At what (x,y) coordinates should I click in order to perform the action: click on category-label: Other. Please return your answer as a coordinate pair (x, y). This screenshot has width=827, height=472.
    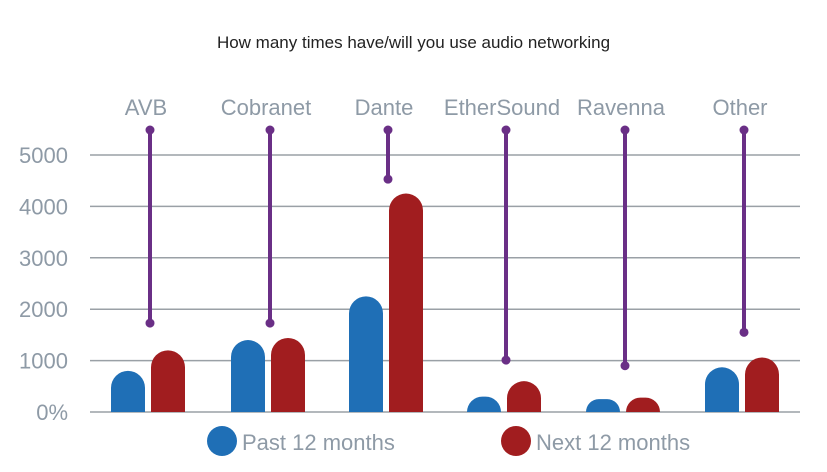
    Looking at the image, I should click on (739, 107).